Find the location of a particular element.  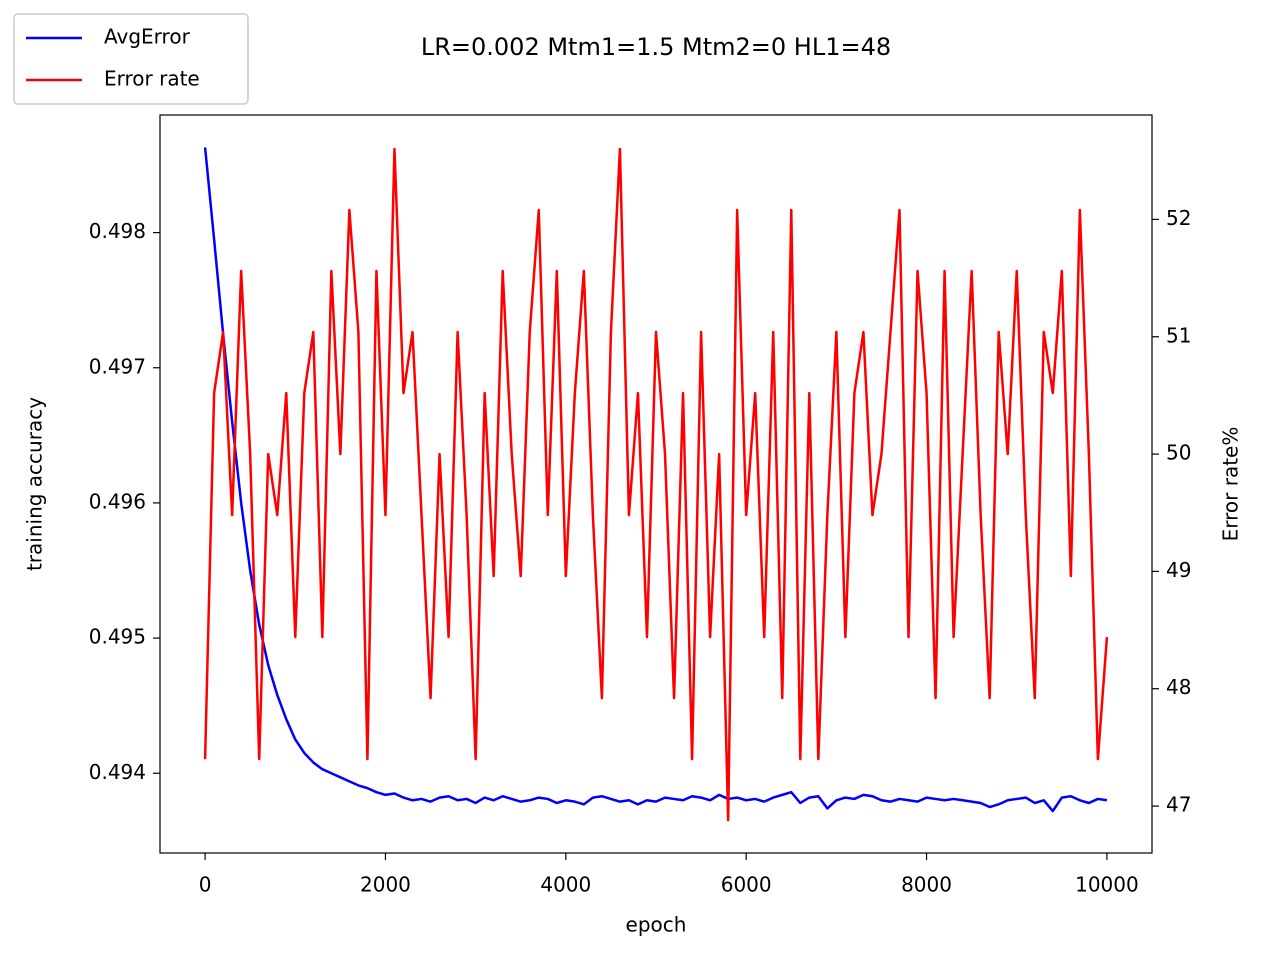

legend-box is located at coordinates (131, 59).